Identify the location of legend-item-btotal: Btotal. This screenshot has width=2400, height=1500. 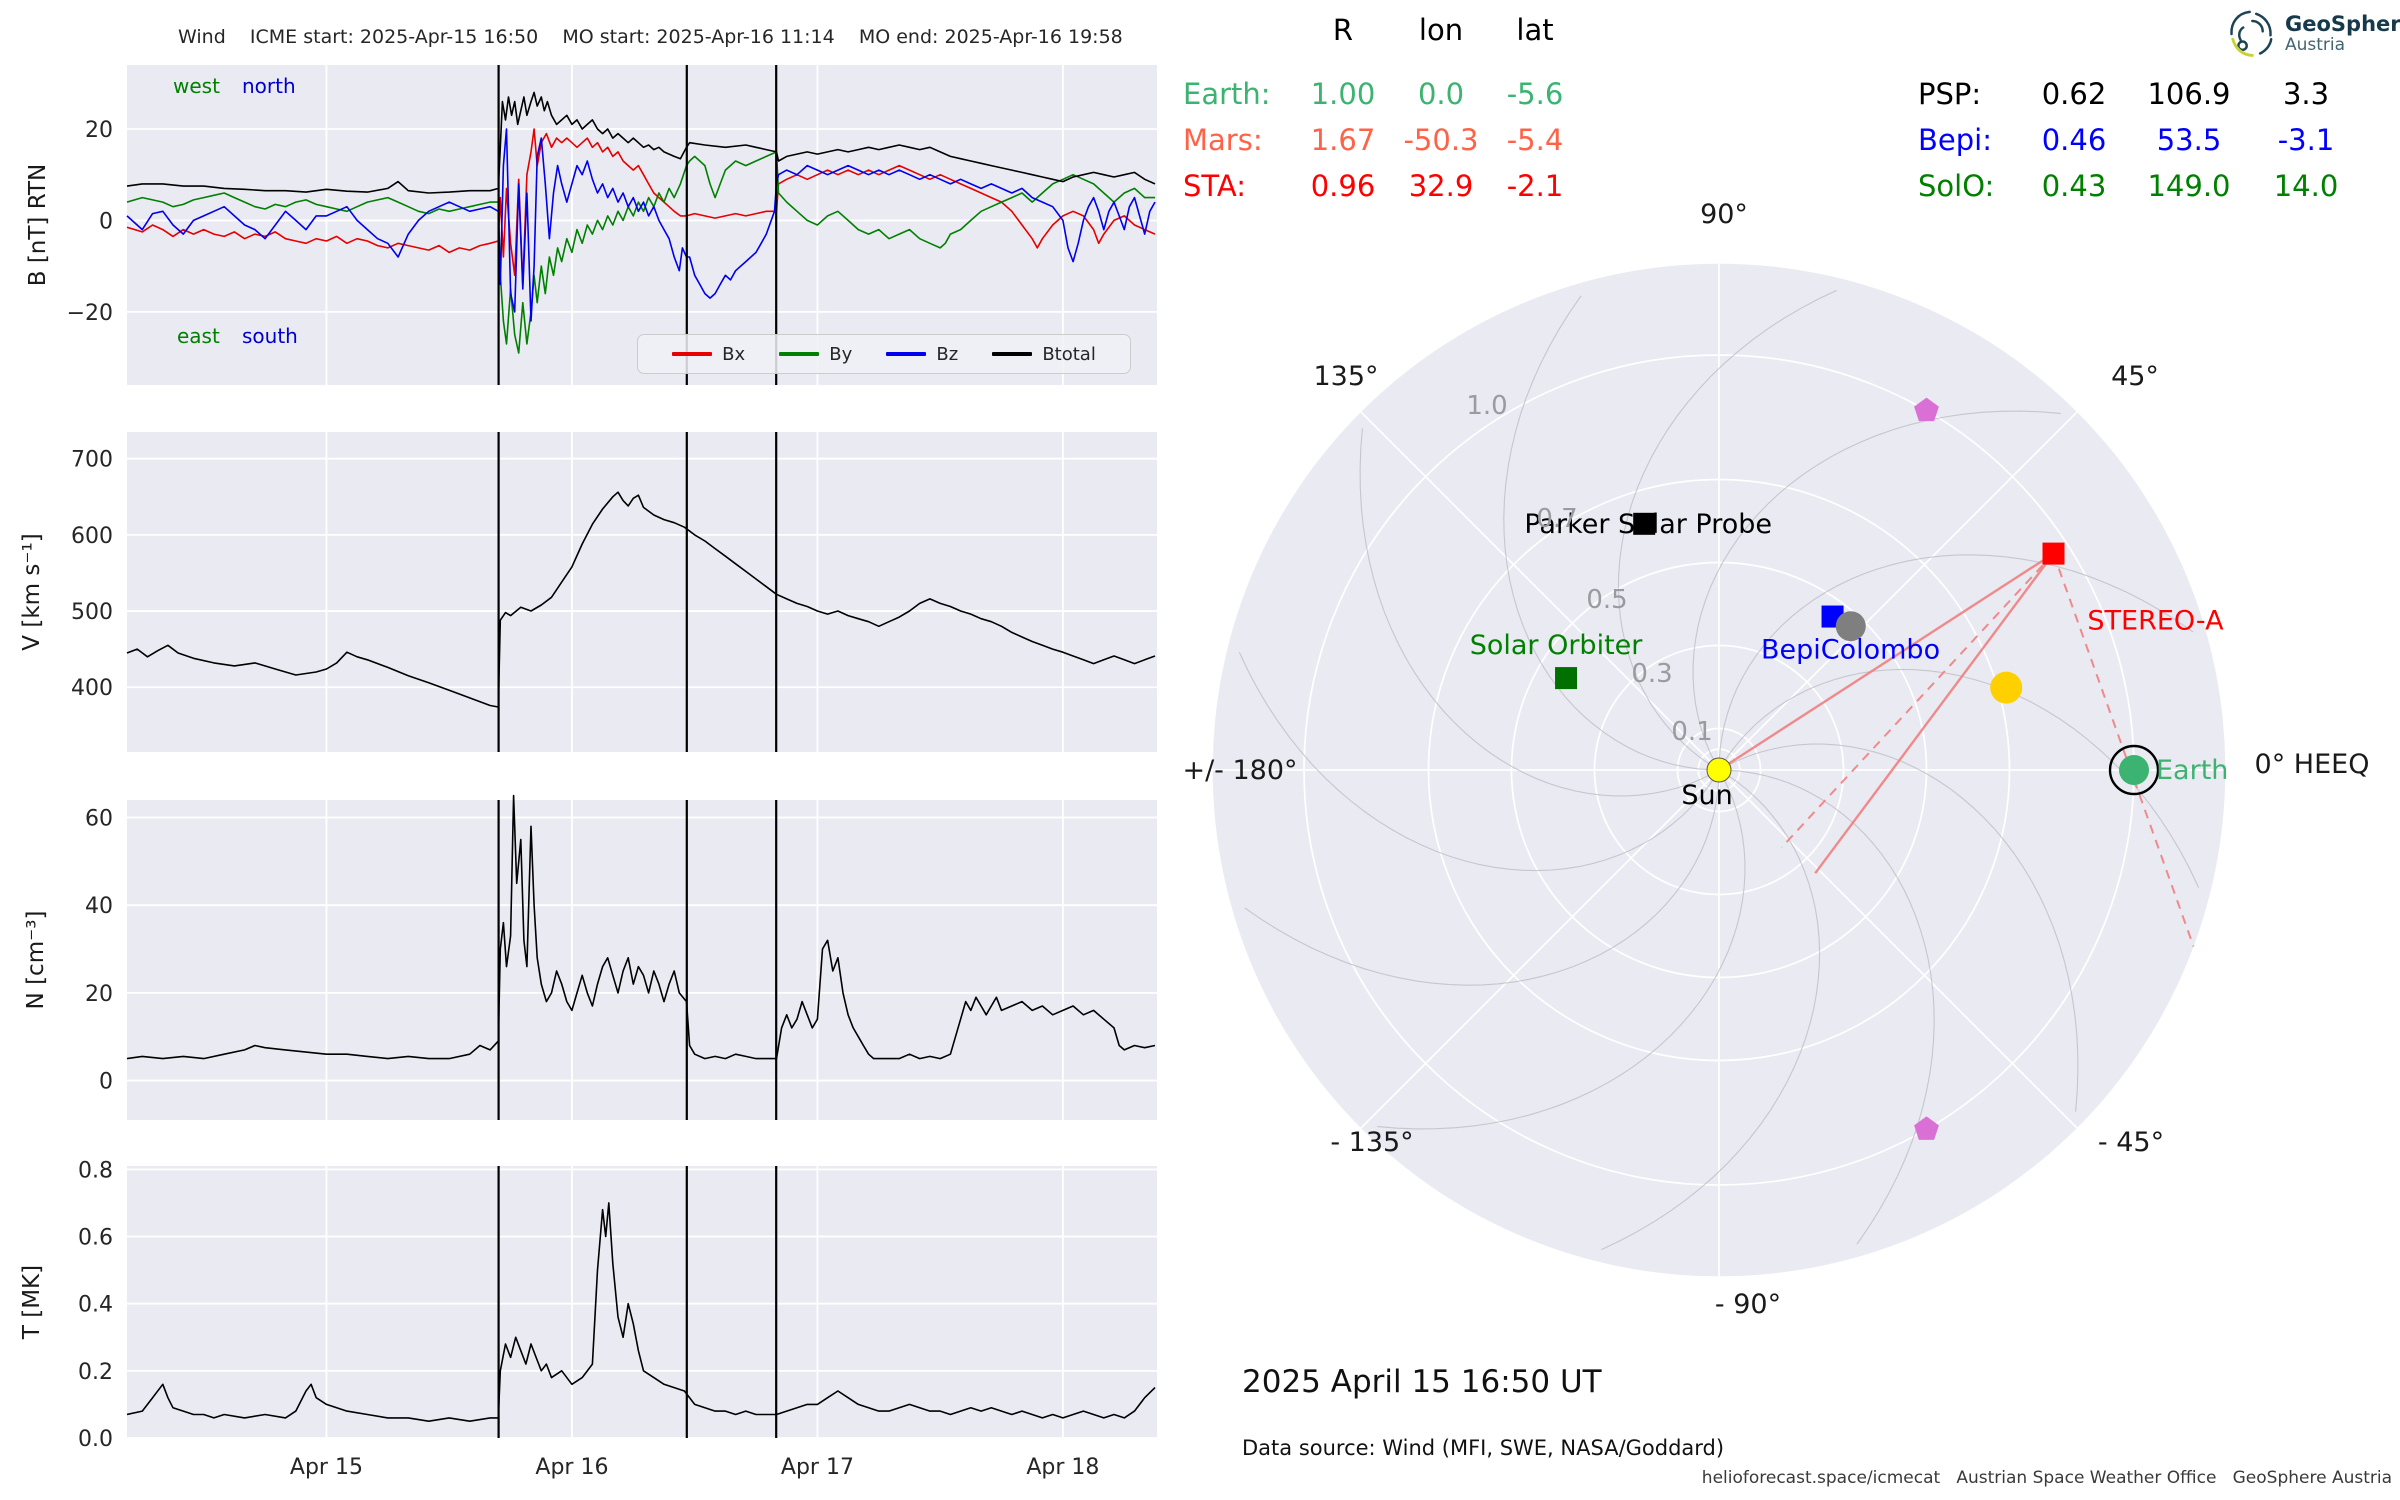
(1044, 354).